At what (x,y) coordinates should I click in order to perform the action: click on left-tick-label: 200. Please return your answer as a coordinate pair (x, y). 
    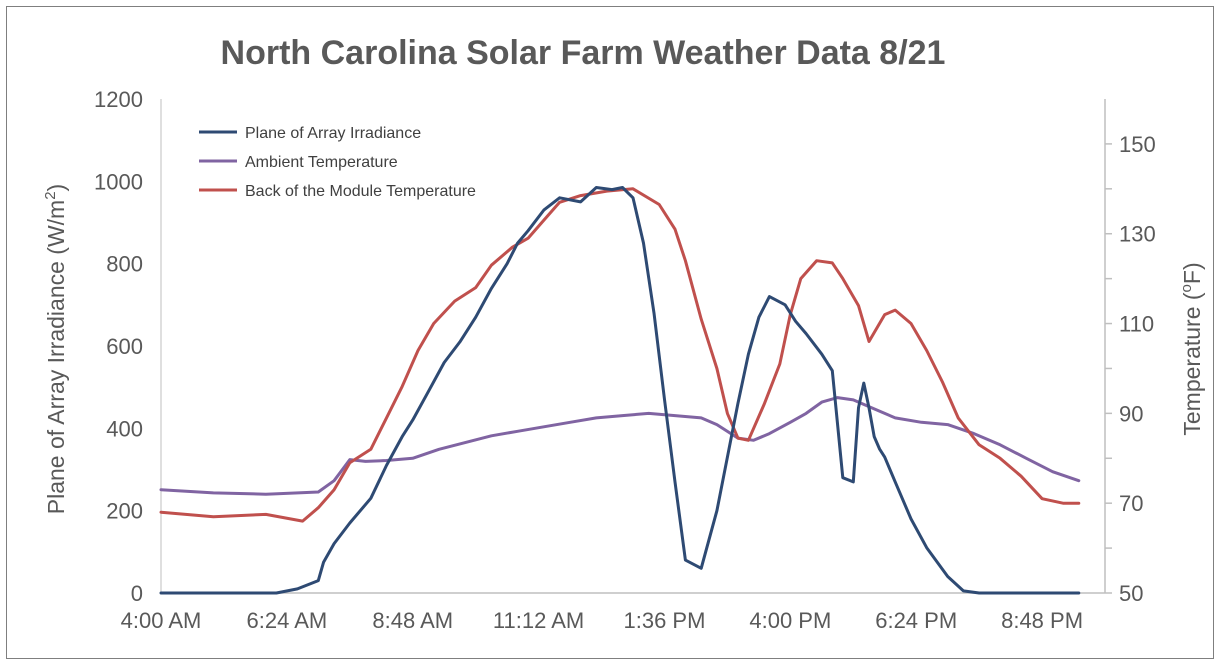
    Looking at the image, I should click on (124, 511).